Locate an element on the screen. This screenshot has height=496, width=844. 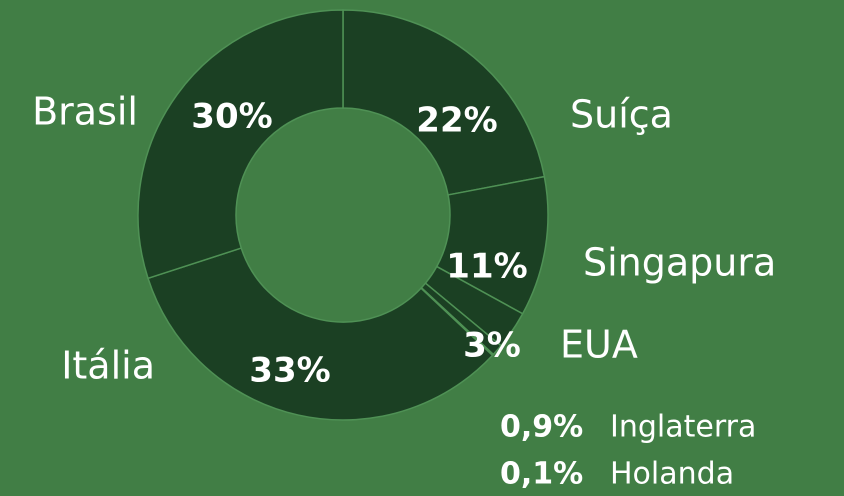
category-label: Inglaterra is located at coordinates (683, 427).